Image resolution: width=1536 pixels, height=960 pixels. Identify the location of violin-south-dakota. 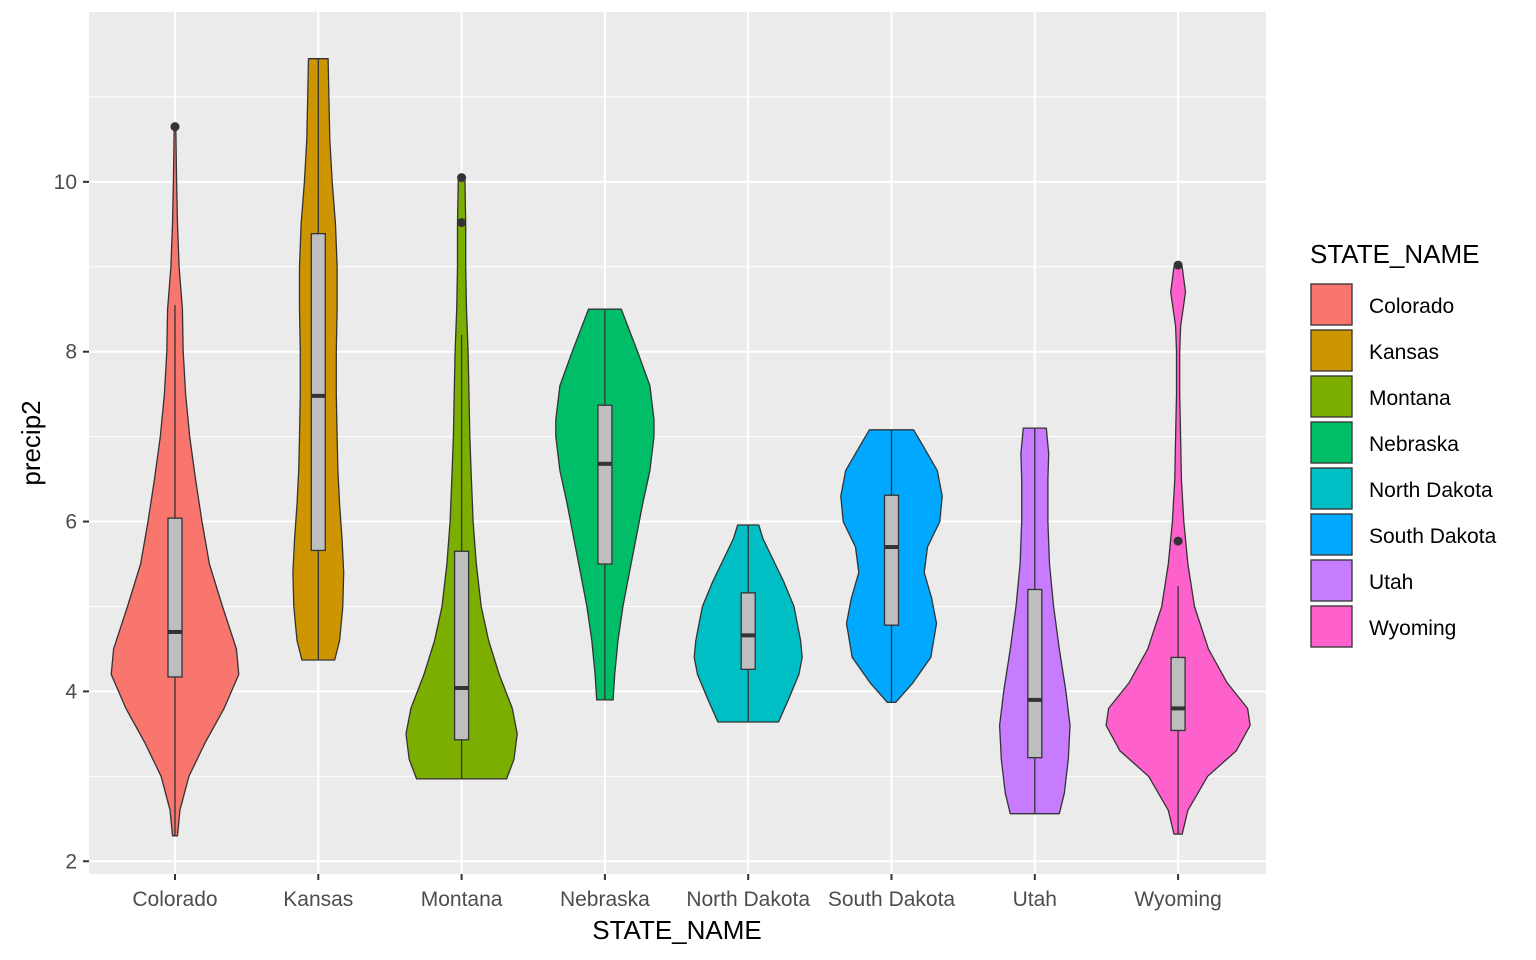
(891, 566).